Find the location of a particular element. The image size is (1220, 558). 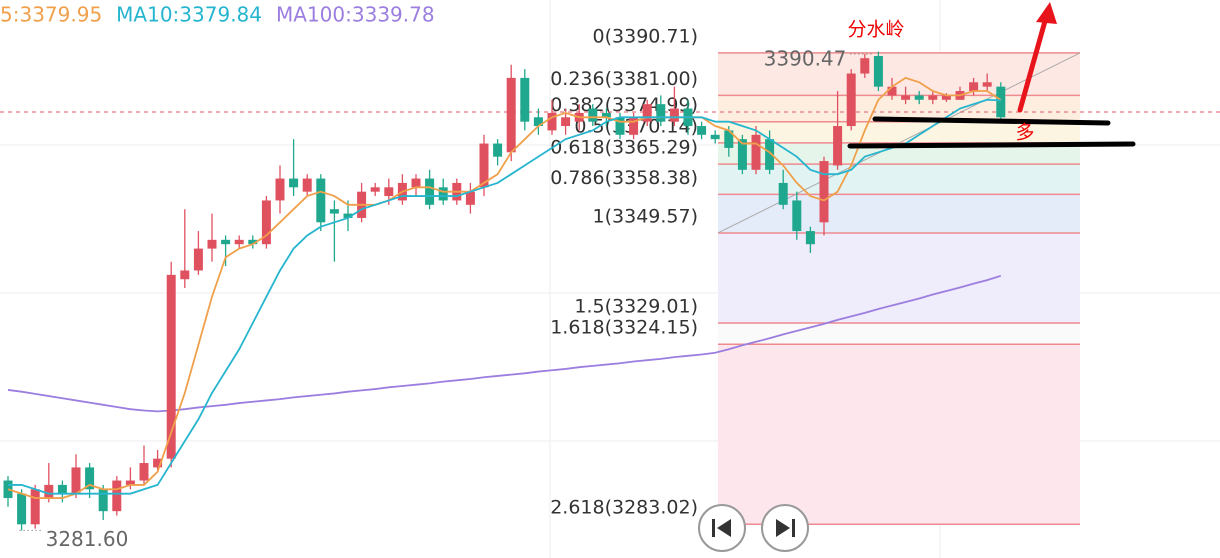

drawings is located at coordinates (991, 75).